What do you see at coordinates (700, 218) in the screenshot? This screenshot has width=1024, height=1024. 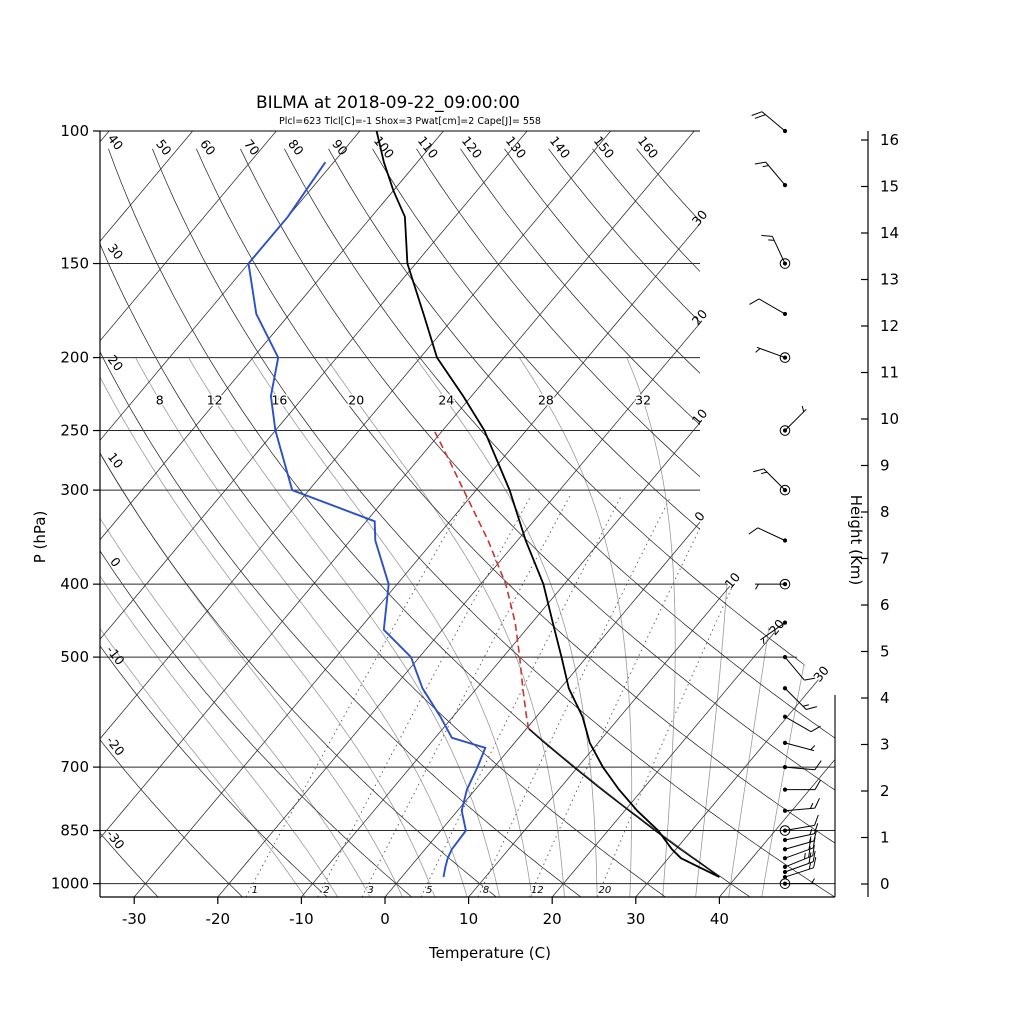 I see `isotherm-label: 30` at bounding box center [700, 218].